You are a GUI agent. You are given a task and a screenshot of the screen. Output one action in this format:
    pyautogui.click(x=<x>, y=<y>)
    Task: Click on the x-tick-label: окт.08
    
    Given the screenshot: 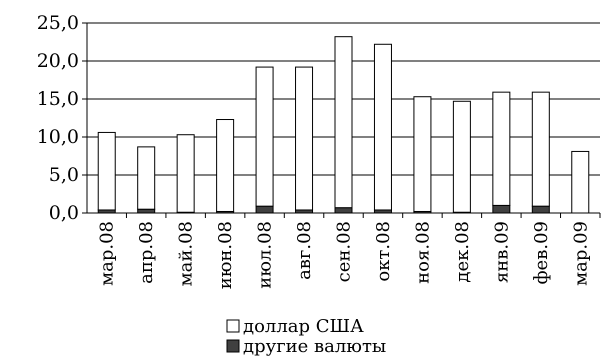 What is the action you would take?
    pyautogui.click(x=383, y=251)
    